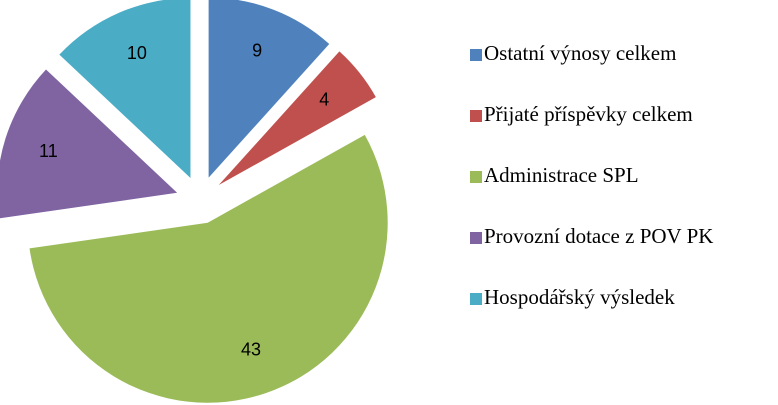 Image resolution: width=778 pixels, height=405 pixels. What do you see at coordinates (251, 349) in the screenshot?
I see `data-label: 43` at bounding box center [251, 349].